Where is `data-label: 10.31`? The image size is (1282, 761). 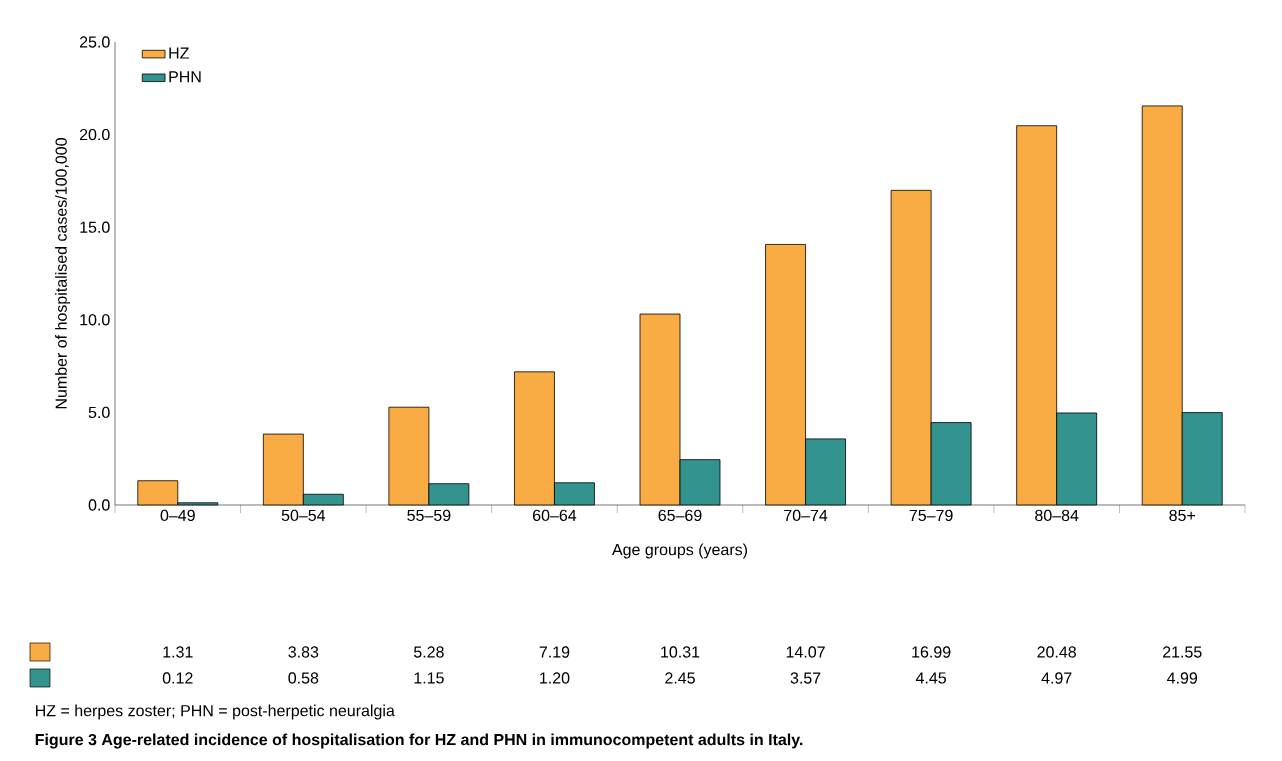 data-label: 10.31 is located at coordinates (680, 652).